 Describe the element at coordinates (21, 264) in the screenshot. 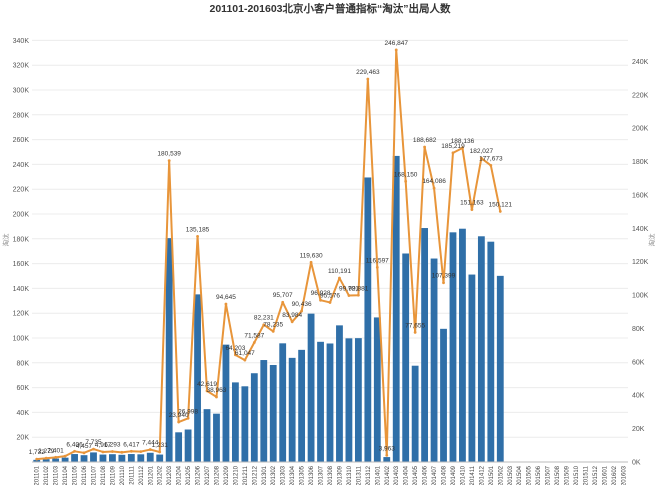

I see `left-tick-label: 160K` at that location.